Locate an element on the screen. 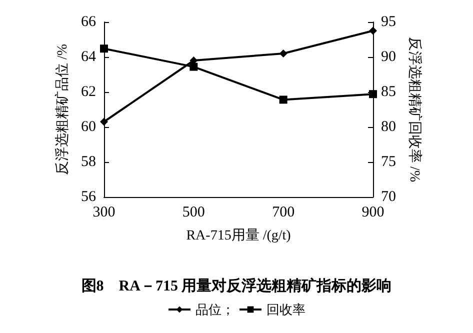 The width and height of the screenshot is (473, 333). x-tick-label: 900 is located at coordinates (373, 212).